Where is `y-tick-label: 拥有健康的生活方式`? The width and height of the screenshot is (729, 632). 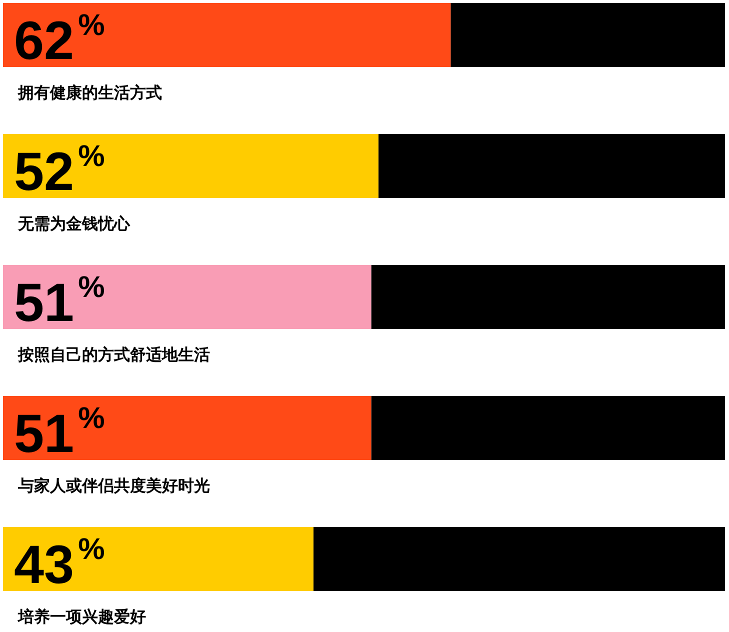
y-tick-label: 拥有健康的生活方式 is located at coordinates (89, 92).